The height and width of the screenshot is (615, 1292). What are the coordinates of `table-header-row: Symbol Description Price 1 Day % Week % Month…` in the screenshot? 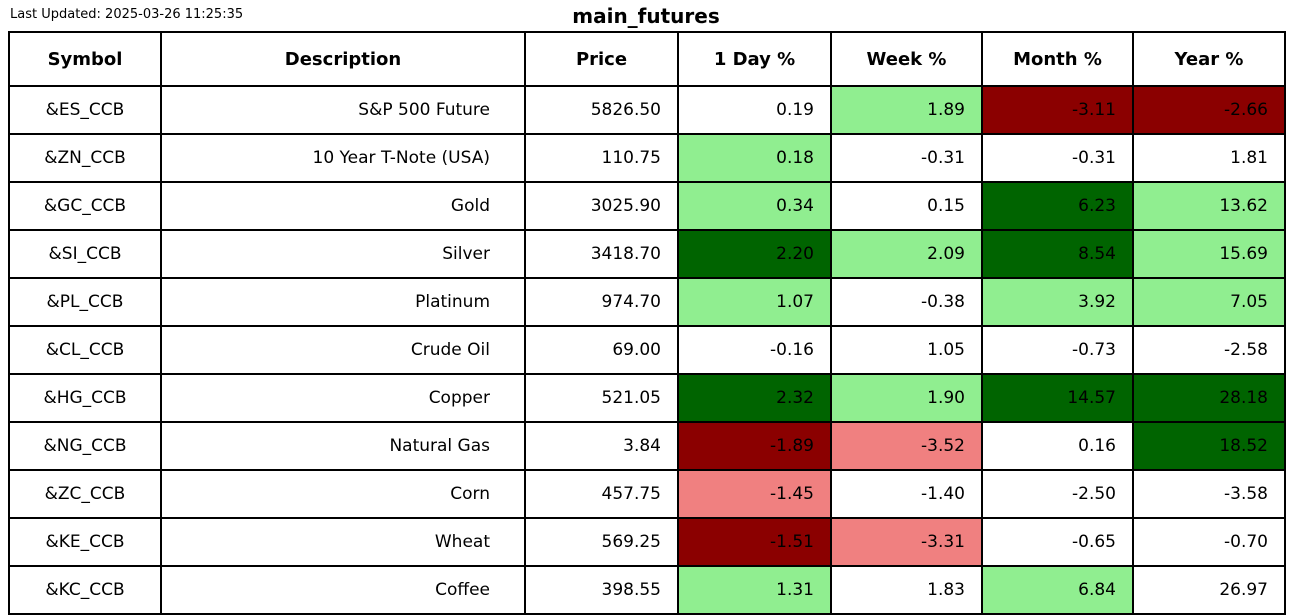 It's located at (647, 59).